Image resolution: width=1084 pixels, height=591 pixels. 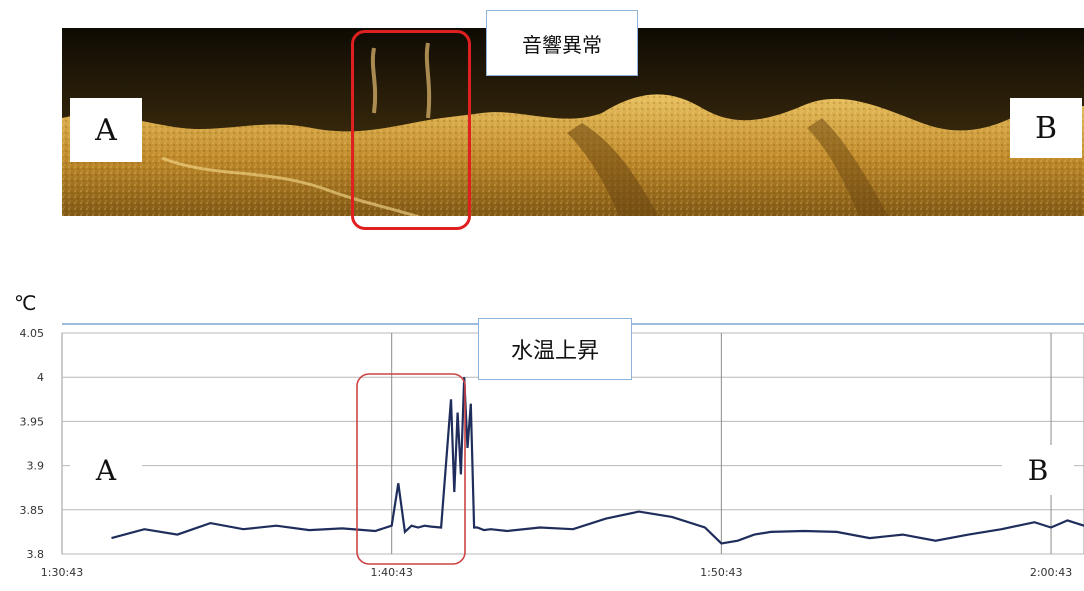 What do you see at coordinates (1038, 470) in the screenshot?
I see `chart-endpoint-b: B` at bounding box center [1038, 470].